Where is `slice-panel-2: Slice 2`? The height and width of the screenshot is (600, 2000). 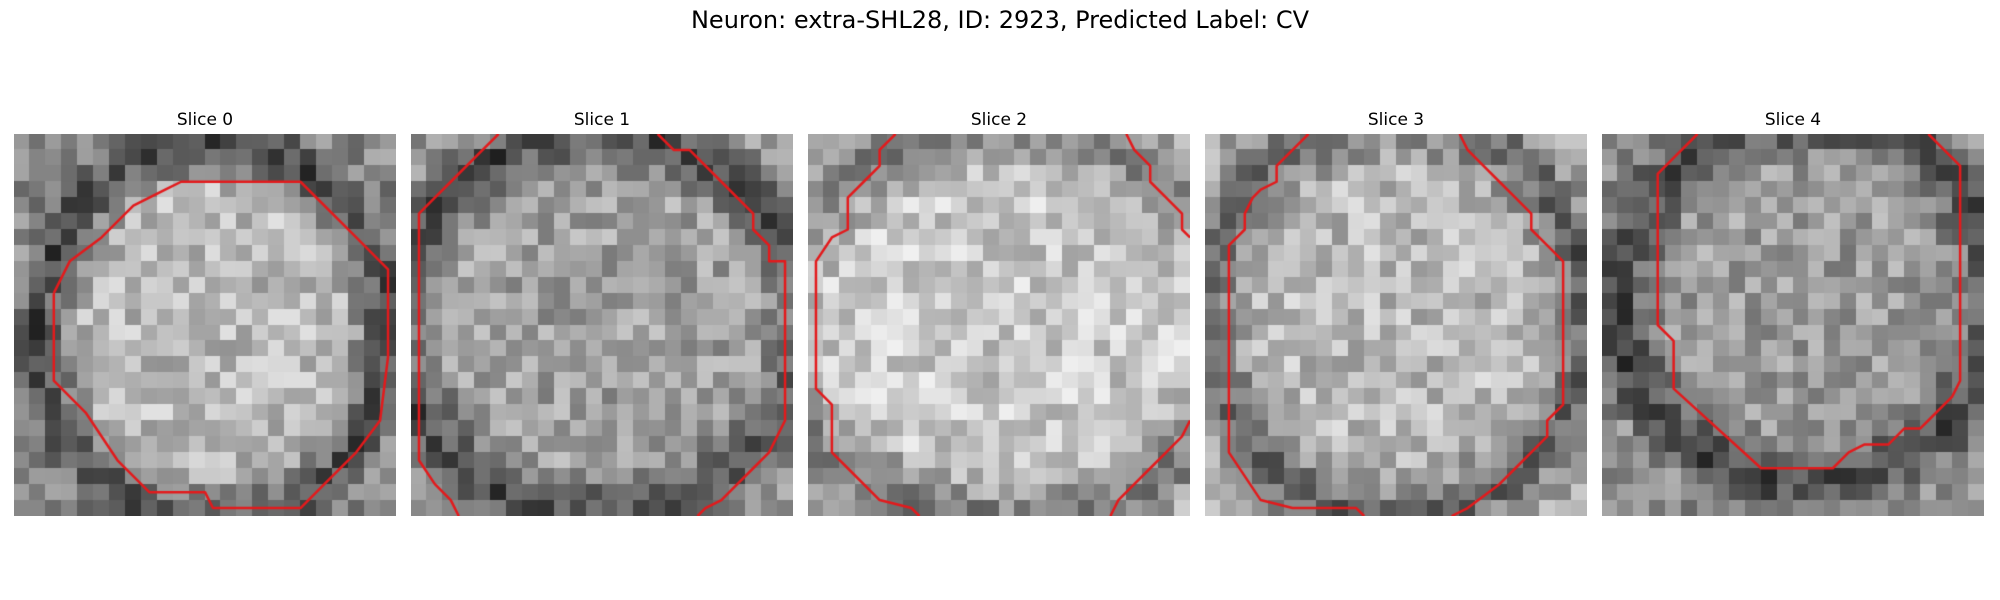
slice-panel-2: Slice 2 is located at coordinates (999, 311).